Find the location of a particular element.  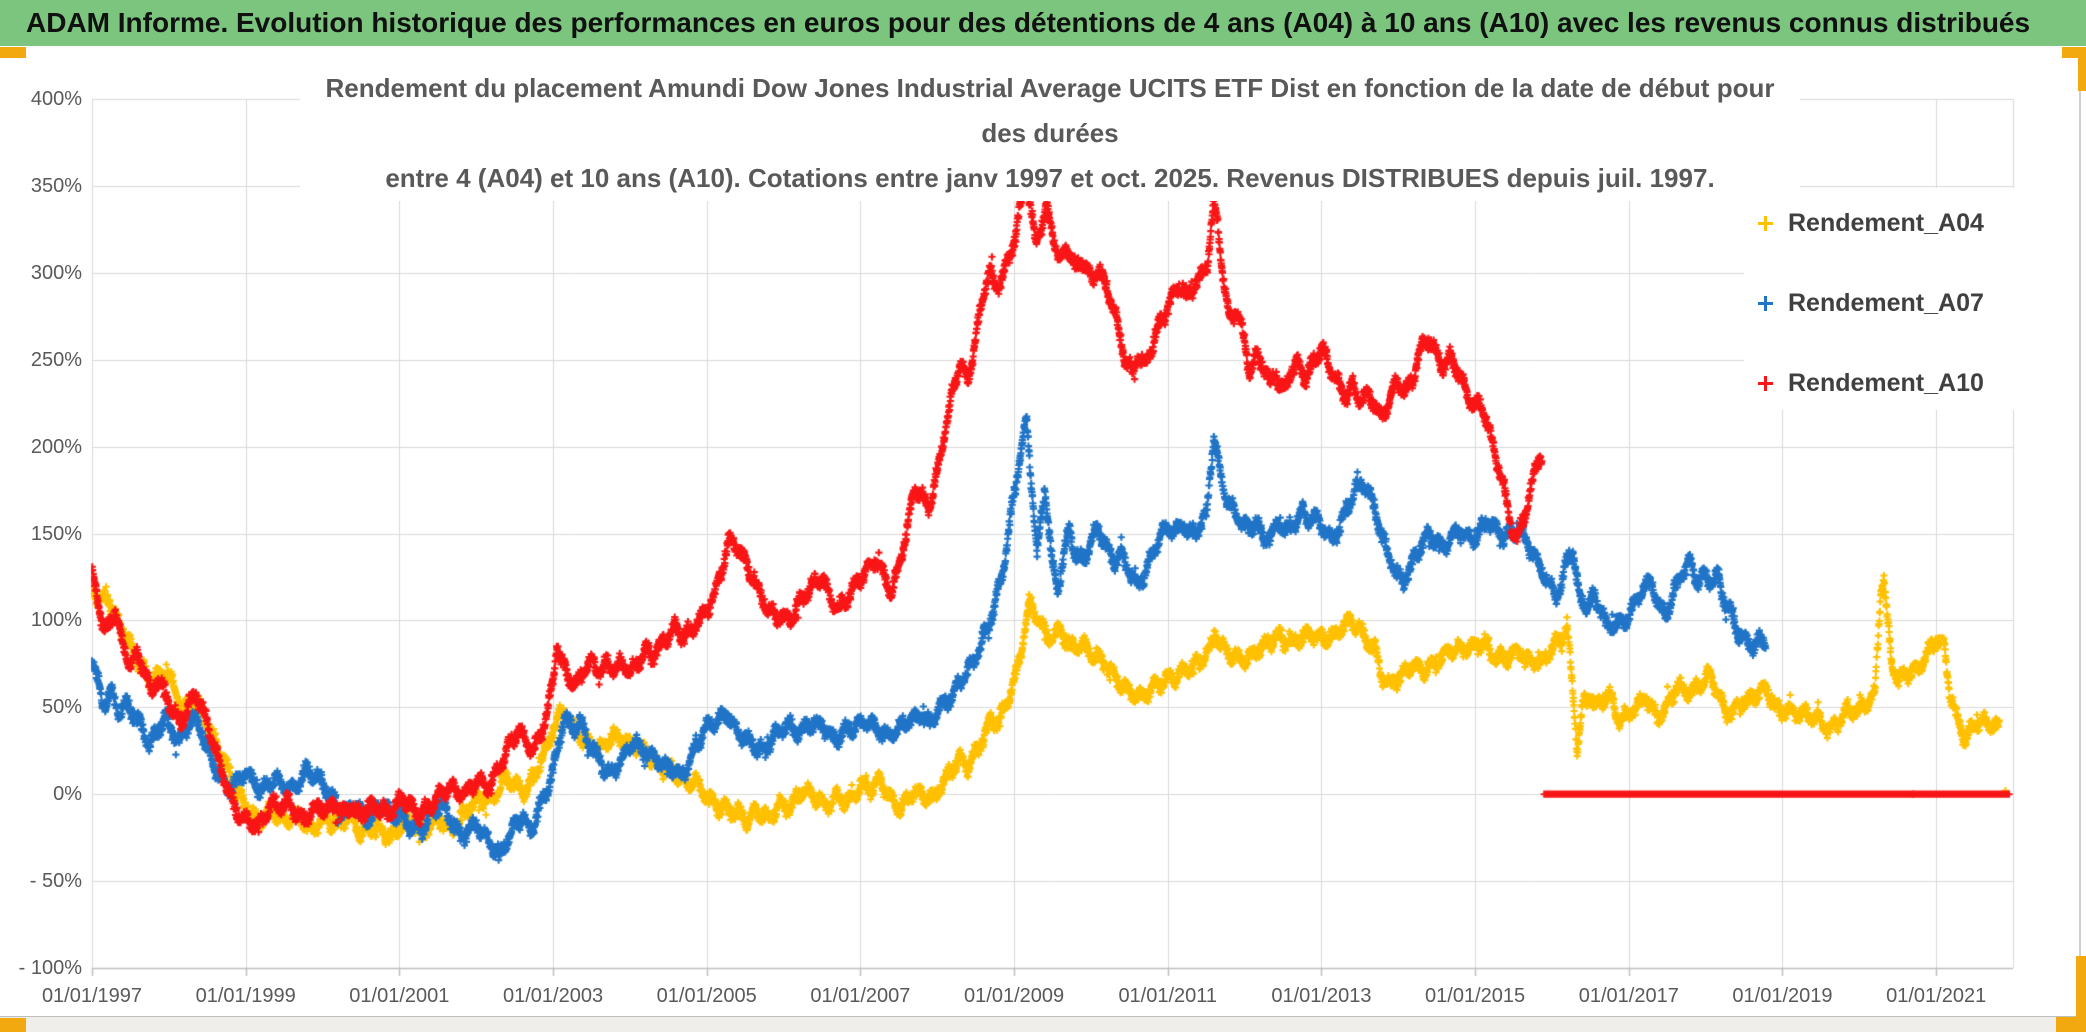

x-axis-tick-label: 01/01/2009 is located at coordinates (1014, 996).